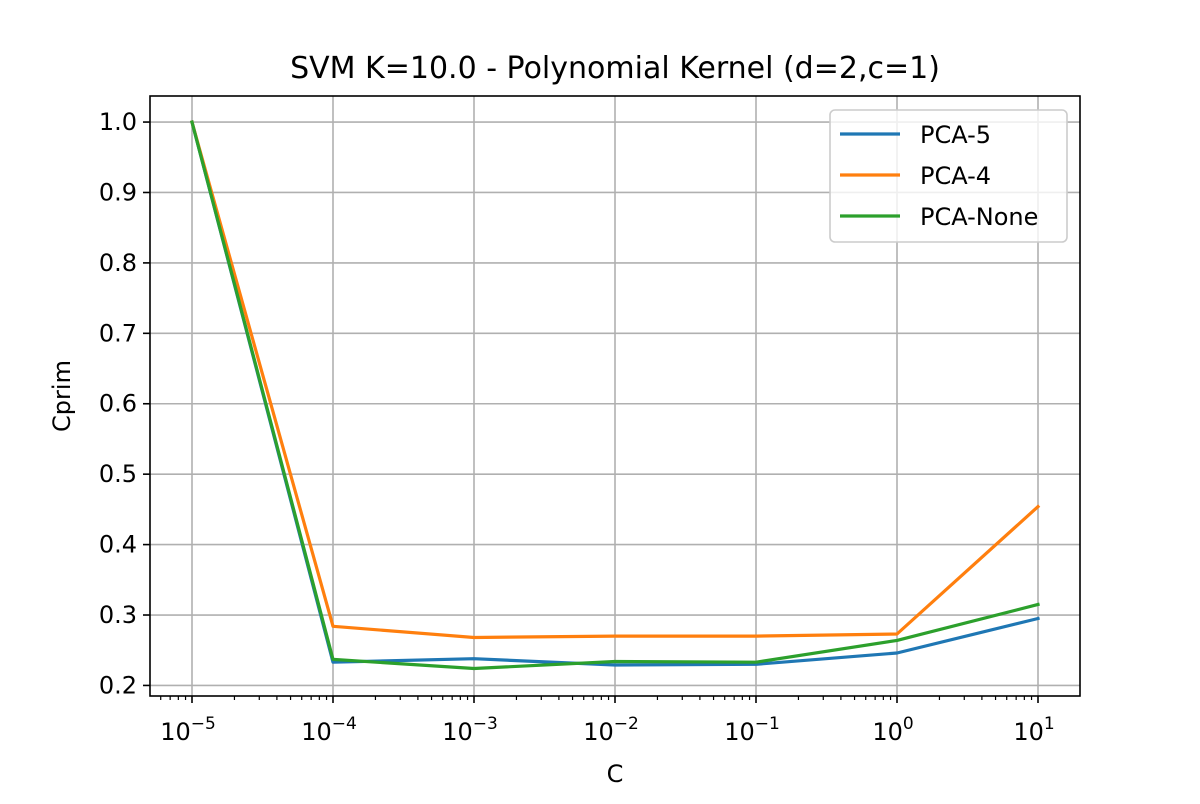 This screenshot has width=1200, height=804. I want to click on y-tick-label: 0.4, so click(118, 545).